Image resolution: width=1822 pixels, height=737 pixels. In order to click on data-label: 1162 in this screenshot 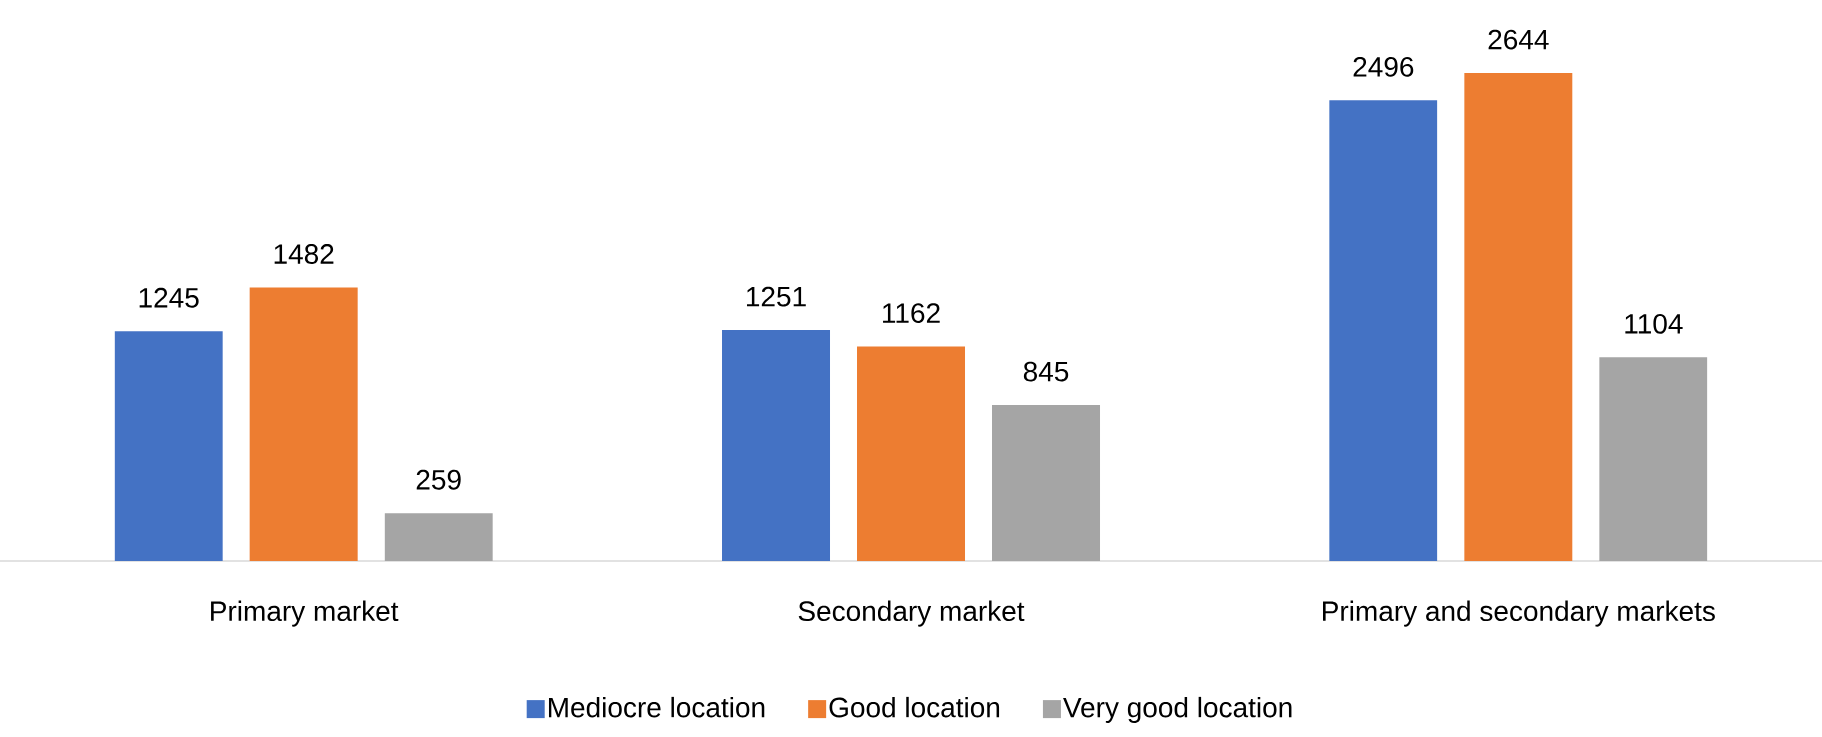, I will do `click(911, 313)`.